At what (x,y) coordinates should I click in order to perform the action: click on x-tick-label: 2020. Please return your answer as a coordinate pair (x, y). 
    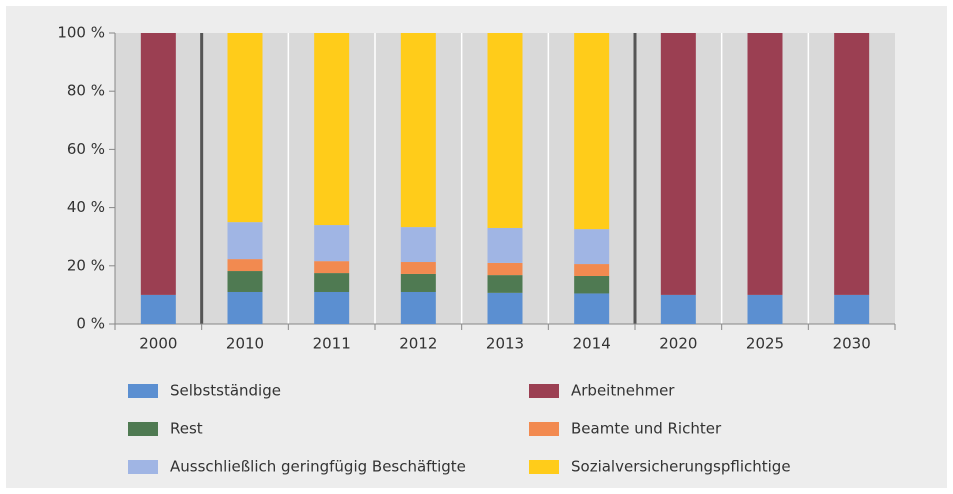
    Looking at the image, I should click on (678, 344).